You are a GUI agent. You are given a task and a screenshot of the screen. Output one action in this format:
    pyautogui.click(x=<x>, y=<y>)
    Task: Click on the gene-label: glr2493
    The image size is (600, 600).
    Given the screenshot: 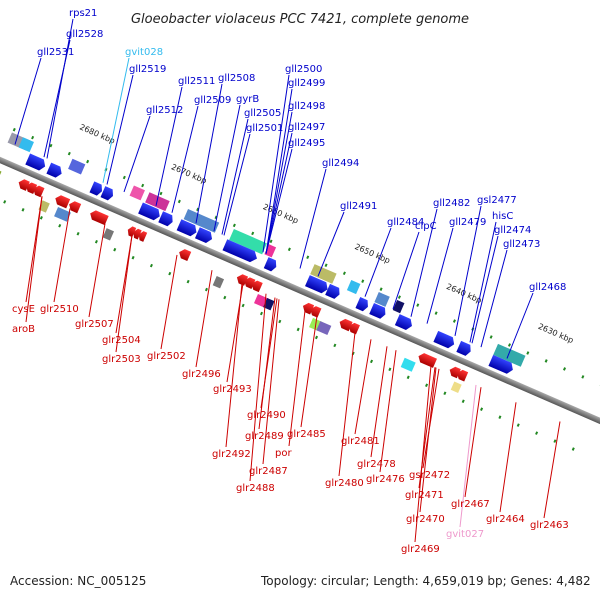 What is the action you would take?
    pyautogui.click(x=232, y=389)
    